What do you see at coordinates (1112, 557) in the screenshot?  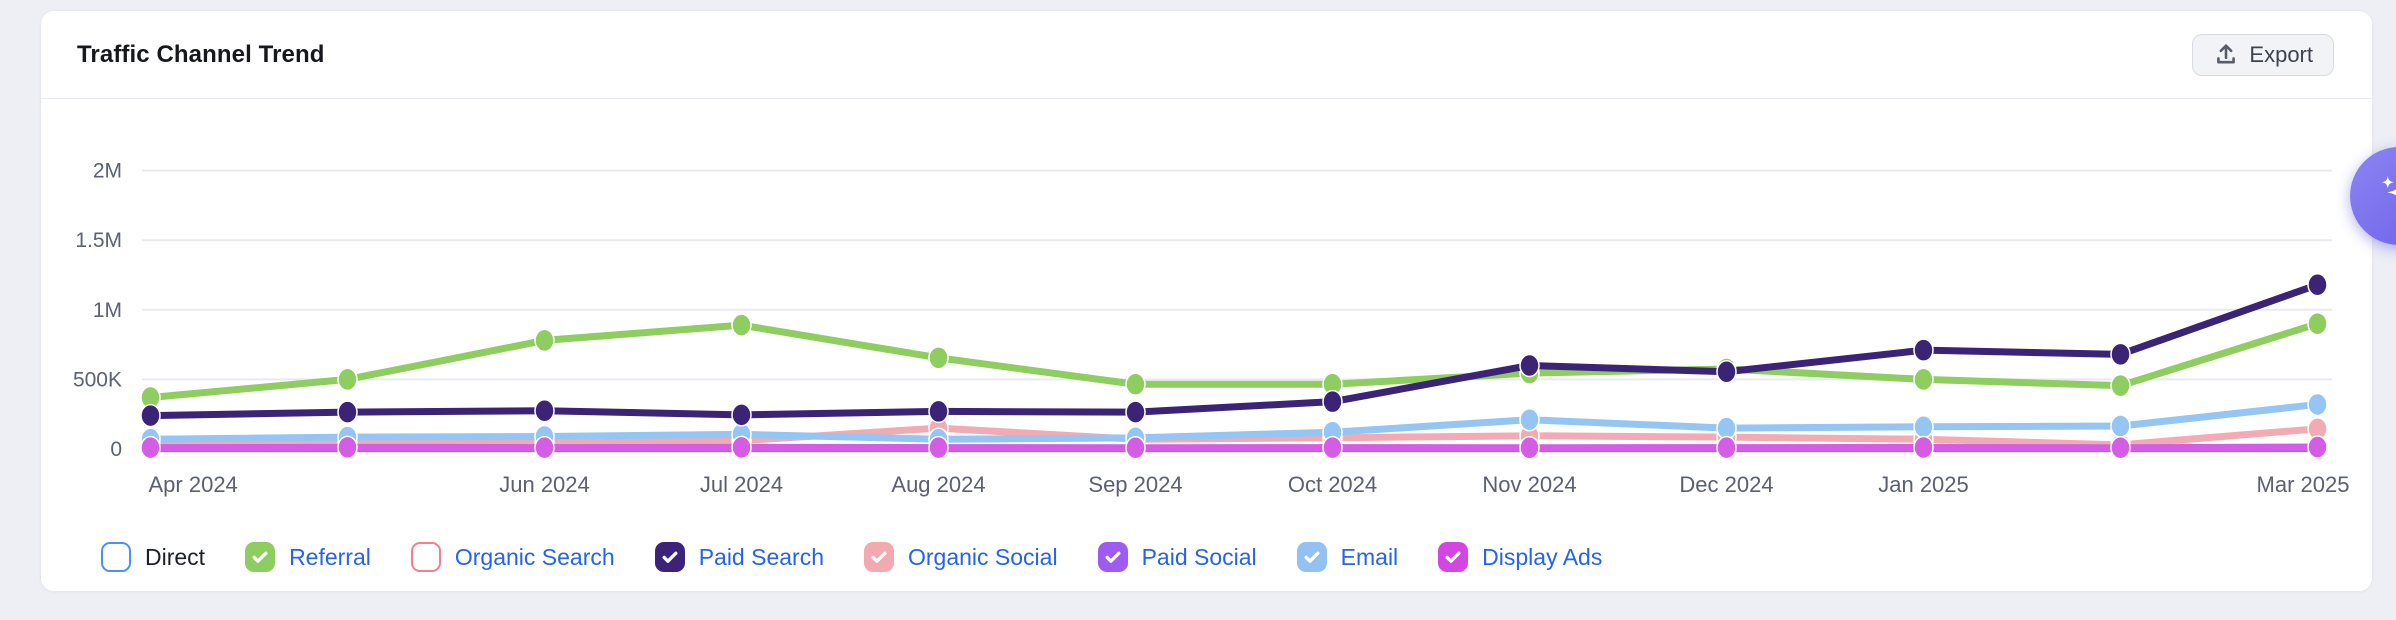 I see `checkbox-paid_social` at bounding box center [1112, 557].